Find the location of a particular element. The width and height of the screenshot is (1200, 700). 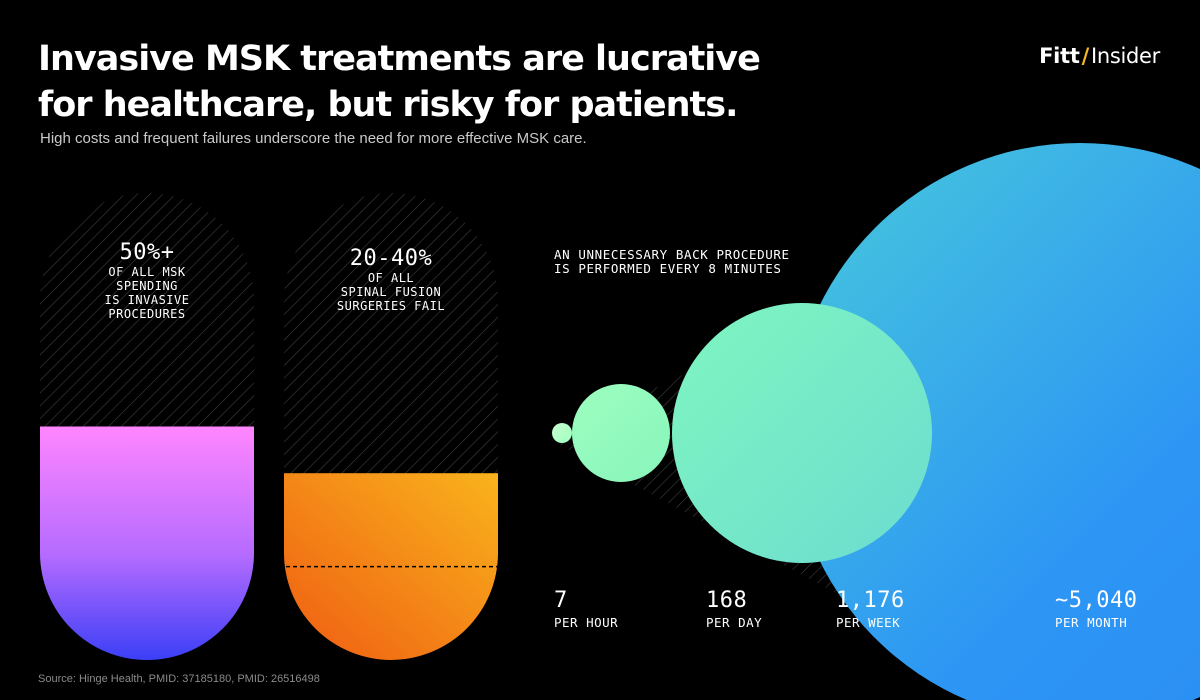

stat-per-hour-value: 7 is located at coordinates (561, 600).